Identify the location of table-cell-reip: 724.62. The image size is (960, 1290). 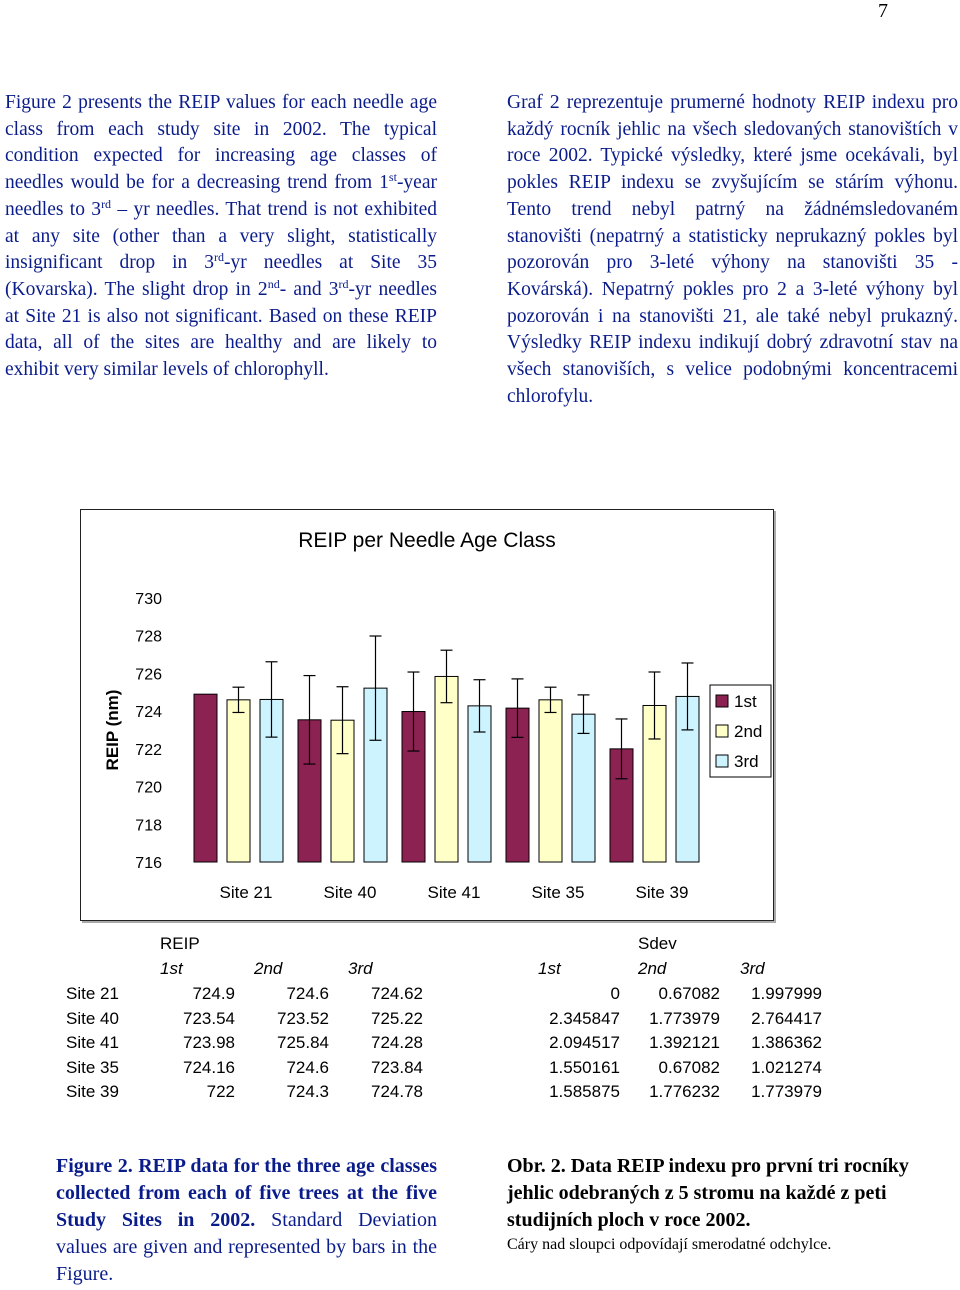
(397, 993).